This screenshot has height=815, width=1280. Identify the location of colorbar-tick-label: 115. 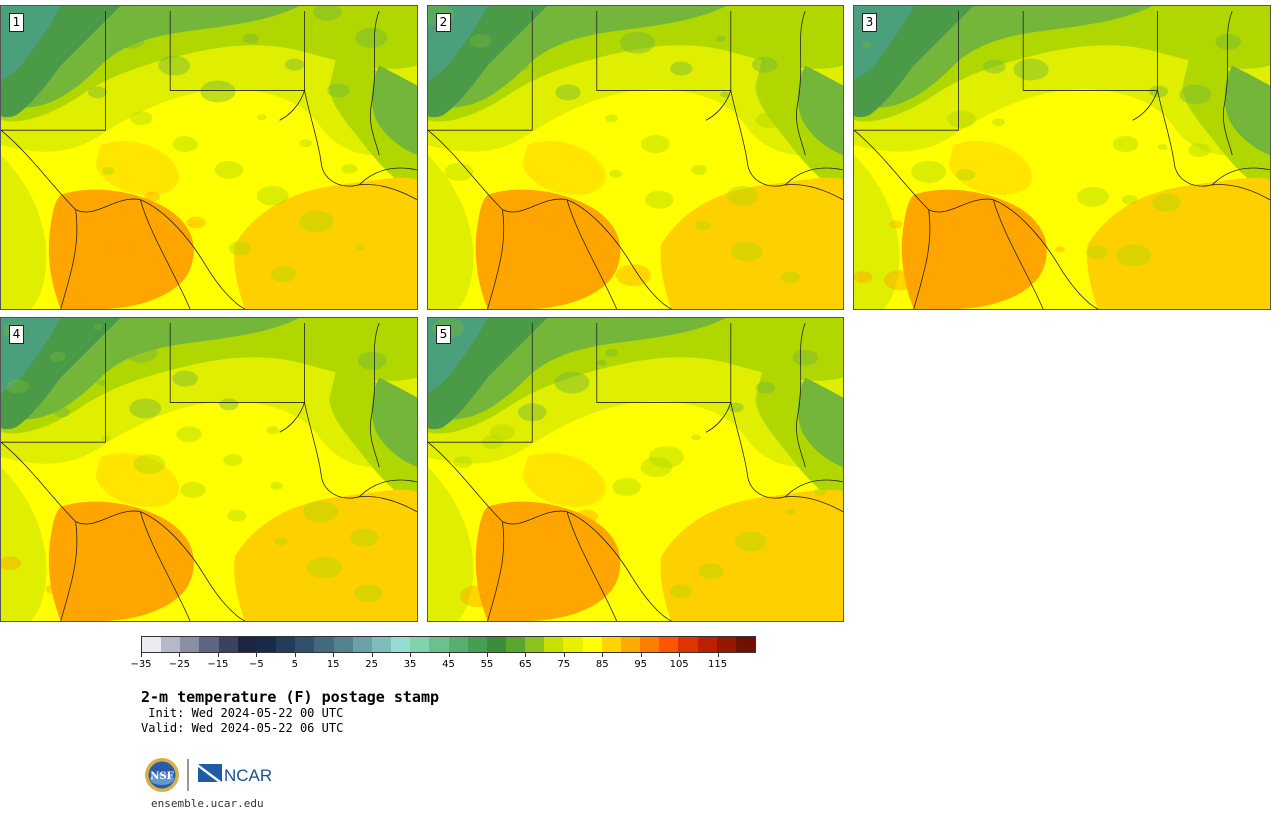
(718, 664).